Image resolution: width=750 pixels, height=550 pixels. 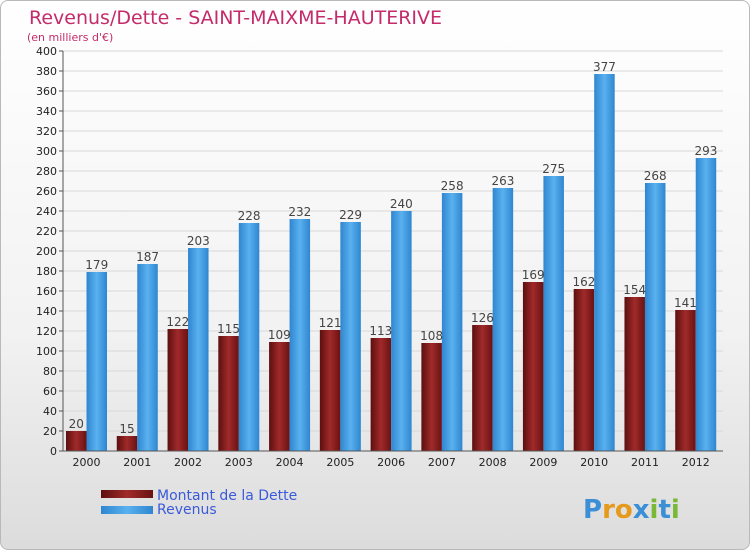 I want to click on x-tick-label: 2008, so click(x=493, y=462).